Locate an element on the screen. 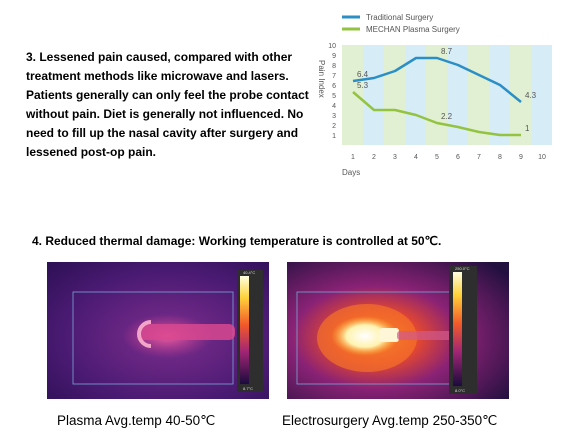 The width and height of the screenshot is (585, 437). electrosurgery-thermal-image: 250.0°C 8.0°C is located at coordinates (398, 330).